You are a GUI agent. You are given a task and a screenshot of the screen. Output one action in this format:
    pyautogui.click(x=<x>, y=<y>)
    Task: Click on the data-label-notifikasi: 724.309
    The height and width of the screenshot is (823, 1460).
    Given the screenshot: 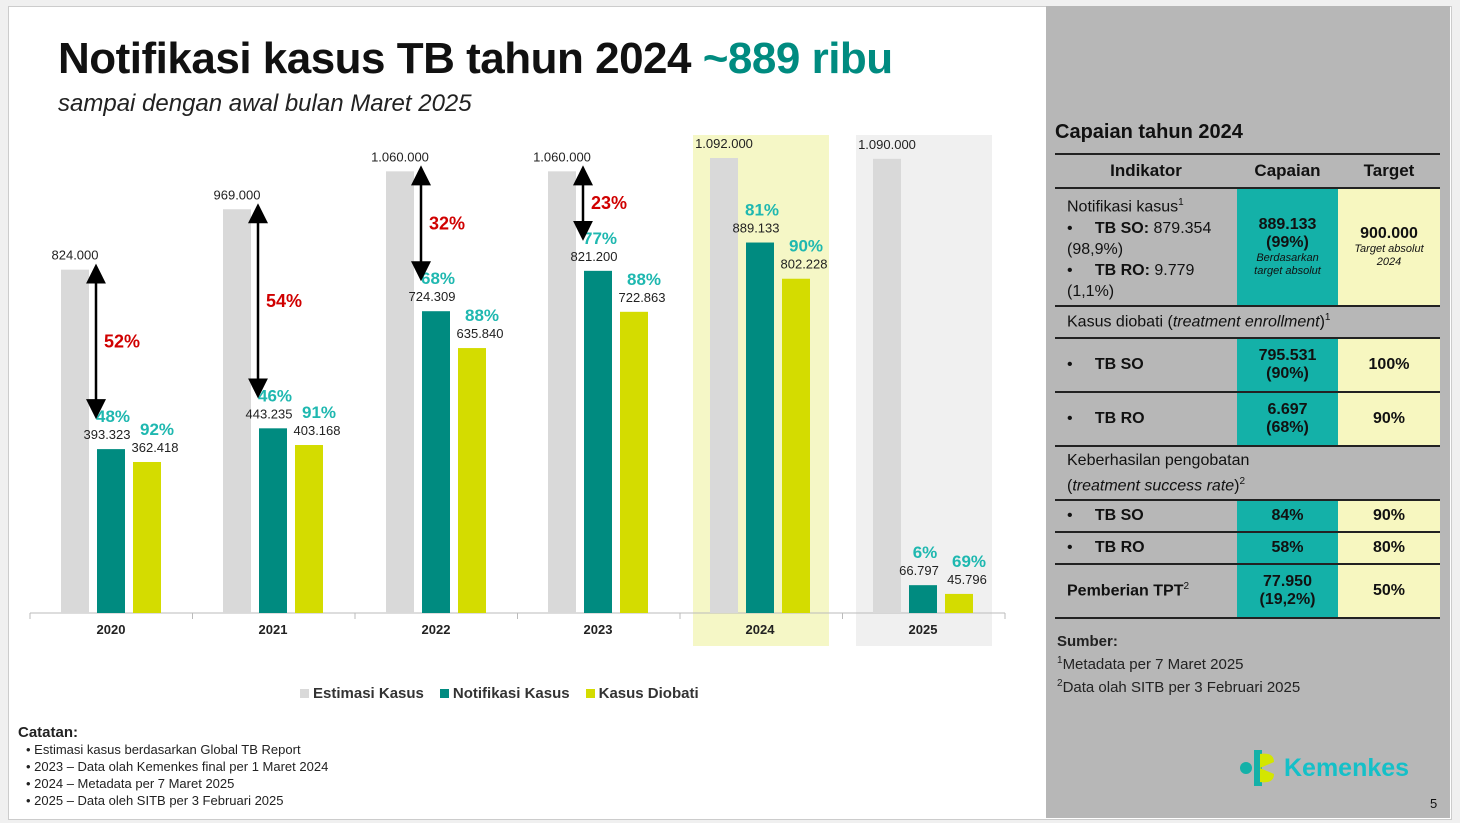 What is the action you would take?
    pyautogui.click(x=432, y=296)
    